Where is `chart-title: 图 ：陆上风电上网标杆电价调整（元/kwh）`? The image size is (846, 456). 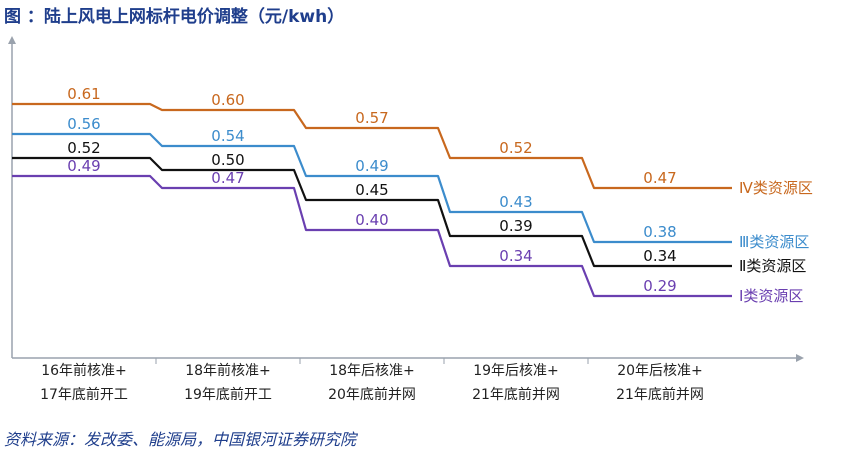 chart-title: 图 ：陆上风电上网标杆电价调整（元/kwh） is located at coordinates (174, 17).